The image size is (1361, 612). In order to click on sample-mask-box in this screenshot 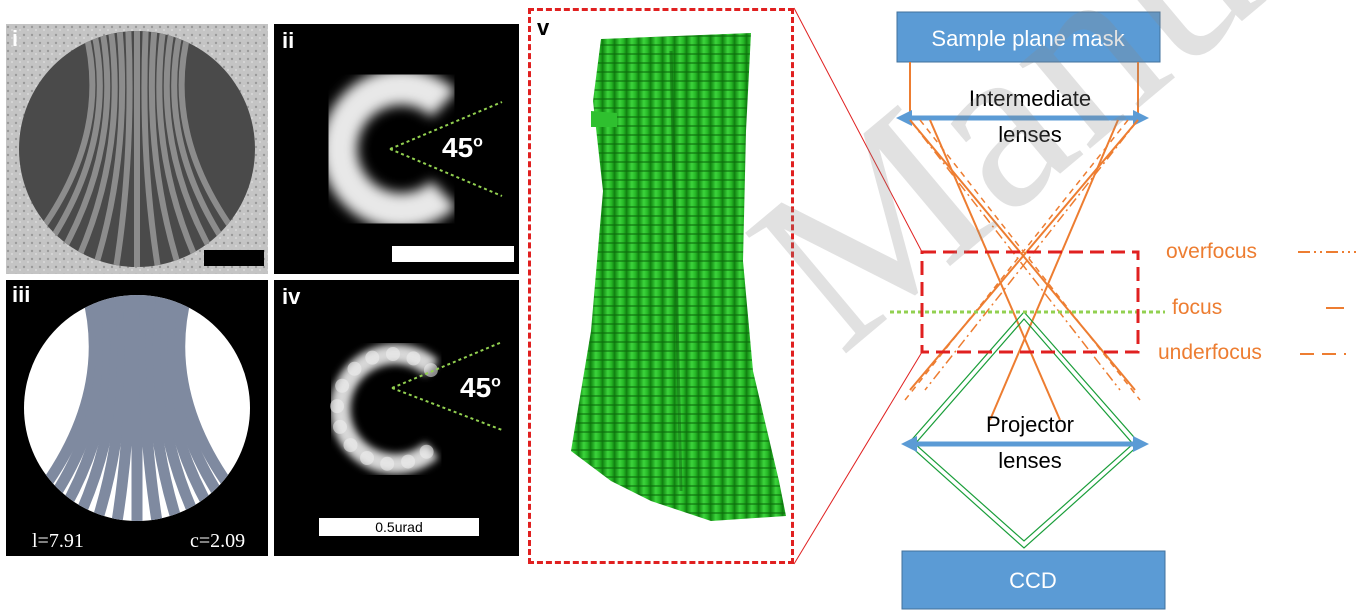, I will do `click(1028, 37)`.